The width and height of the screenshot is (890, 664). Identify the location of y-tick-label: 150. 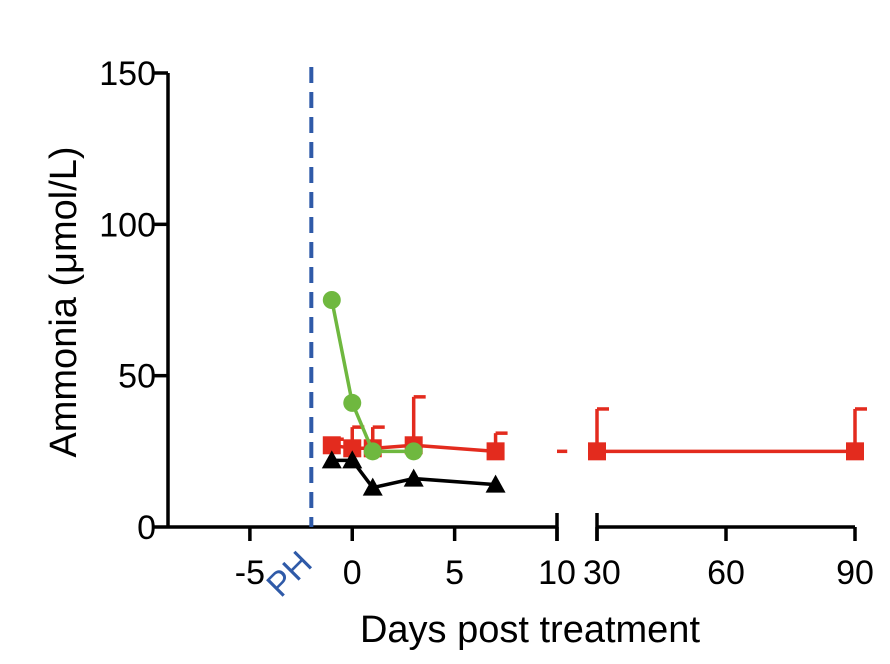
(127, 74).